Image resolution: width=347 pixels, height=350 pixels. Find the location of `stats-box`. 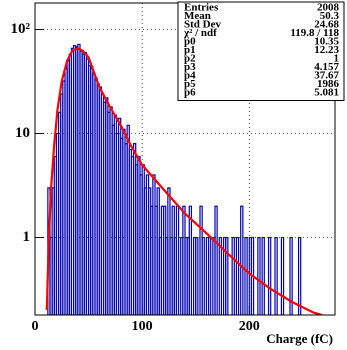

stats-box is located at coordinates (261, 51).